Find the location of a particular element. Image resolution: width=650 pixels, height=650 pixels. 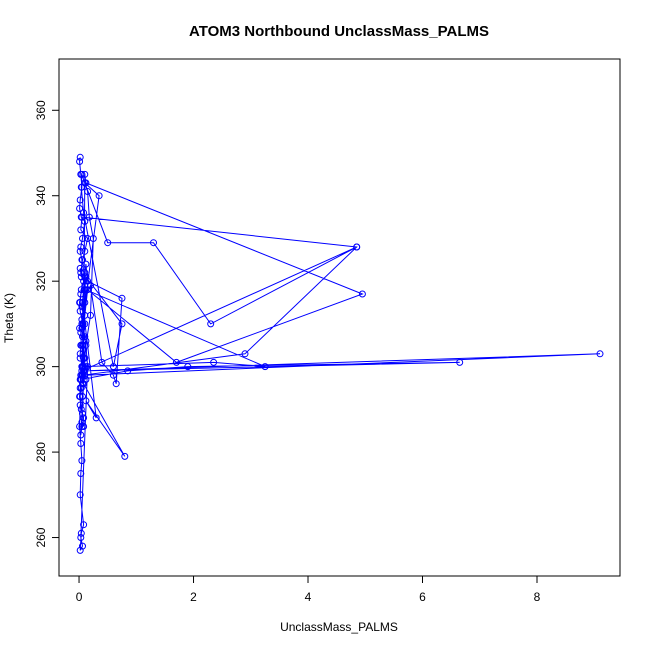

y-tick-label: 320 is located at coordinates (41, 281).